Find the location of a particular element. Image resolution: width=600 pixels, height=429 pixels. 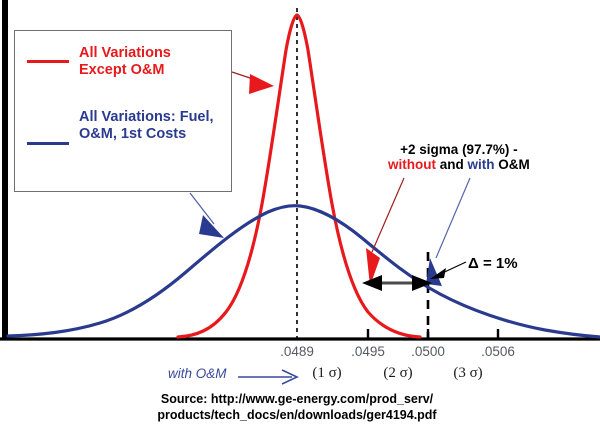

red-legend-pointer-arrow is located at coordinates (252, 82).